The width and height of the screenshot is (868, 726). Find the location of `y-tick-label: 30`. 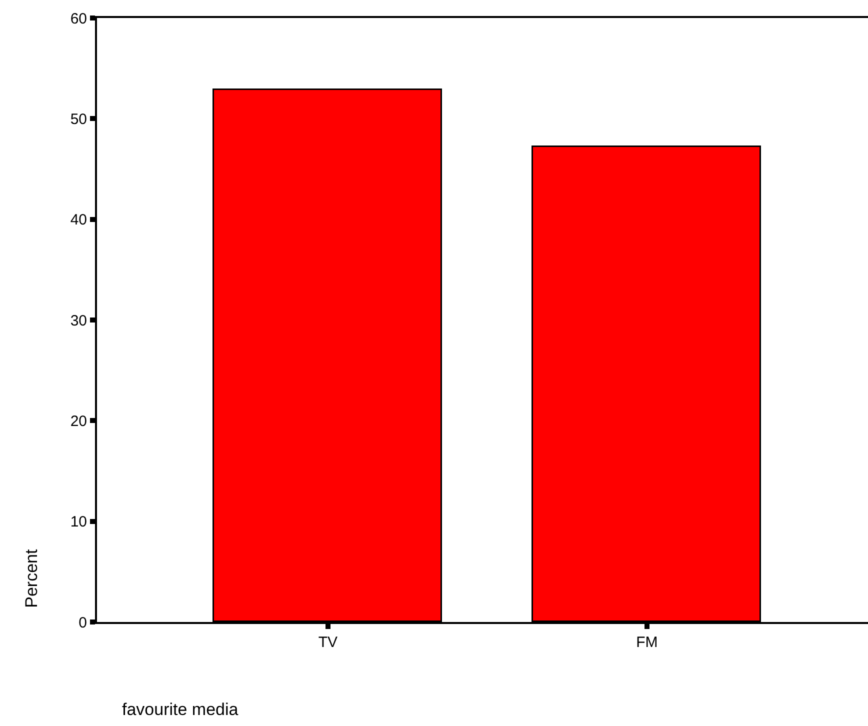

y-tick-label: 30 is located at coordinates (78, 321).